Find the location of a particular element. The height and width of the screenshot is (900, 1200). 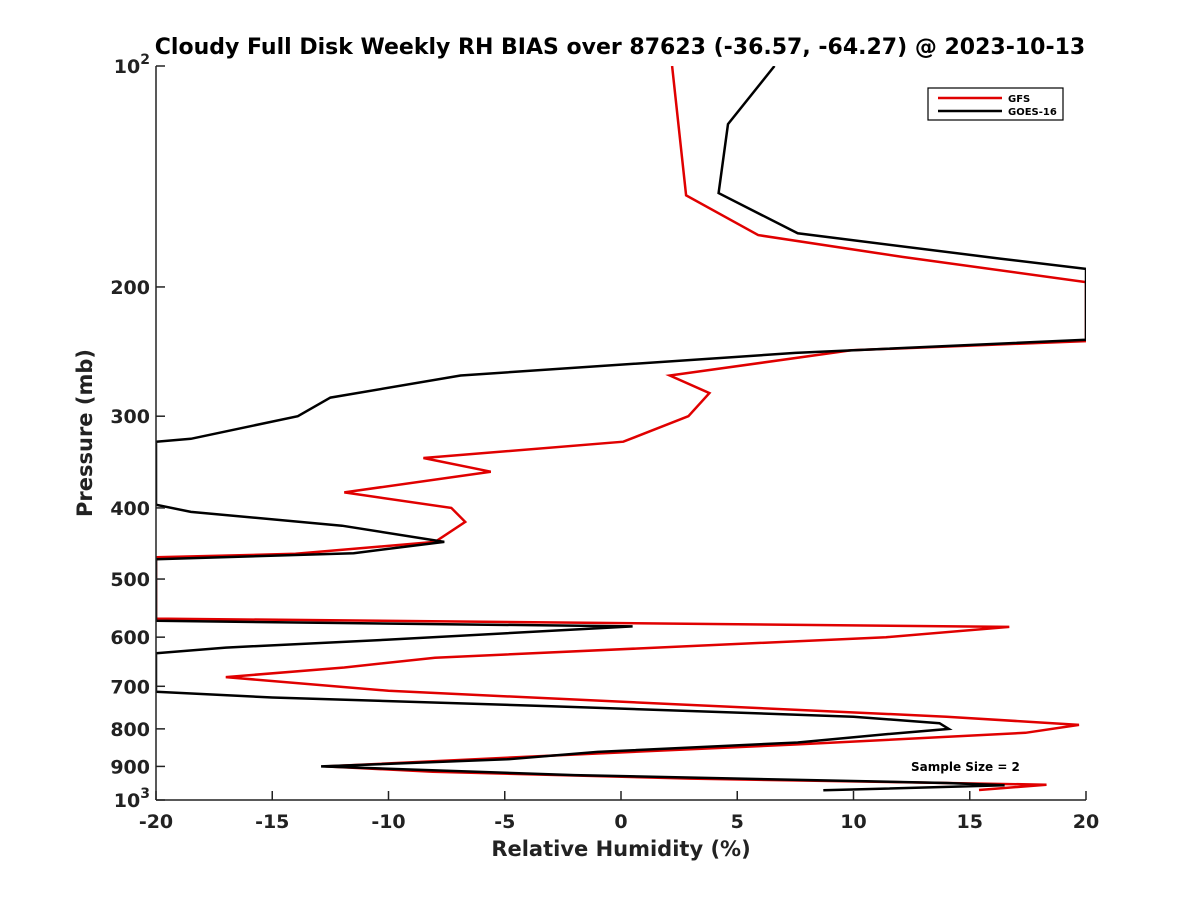

y-tick-label: 400 is located at coordinates (130, 509).